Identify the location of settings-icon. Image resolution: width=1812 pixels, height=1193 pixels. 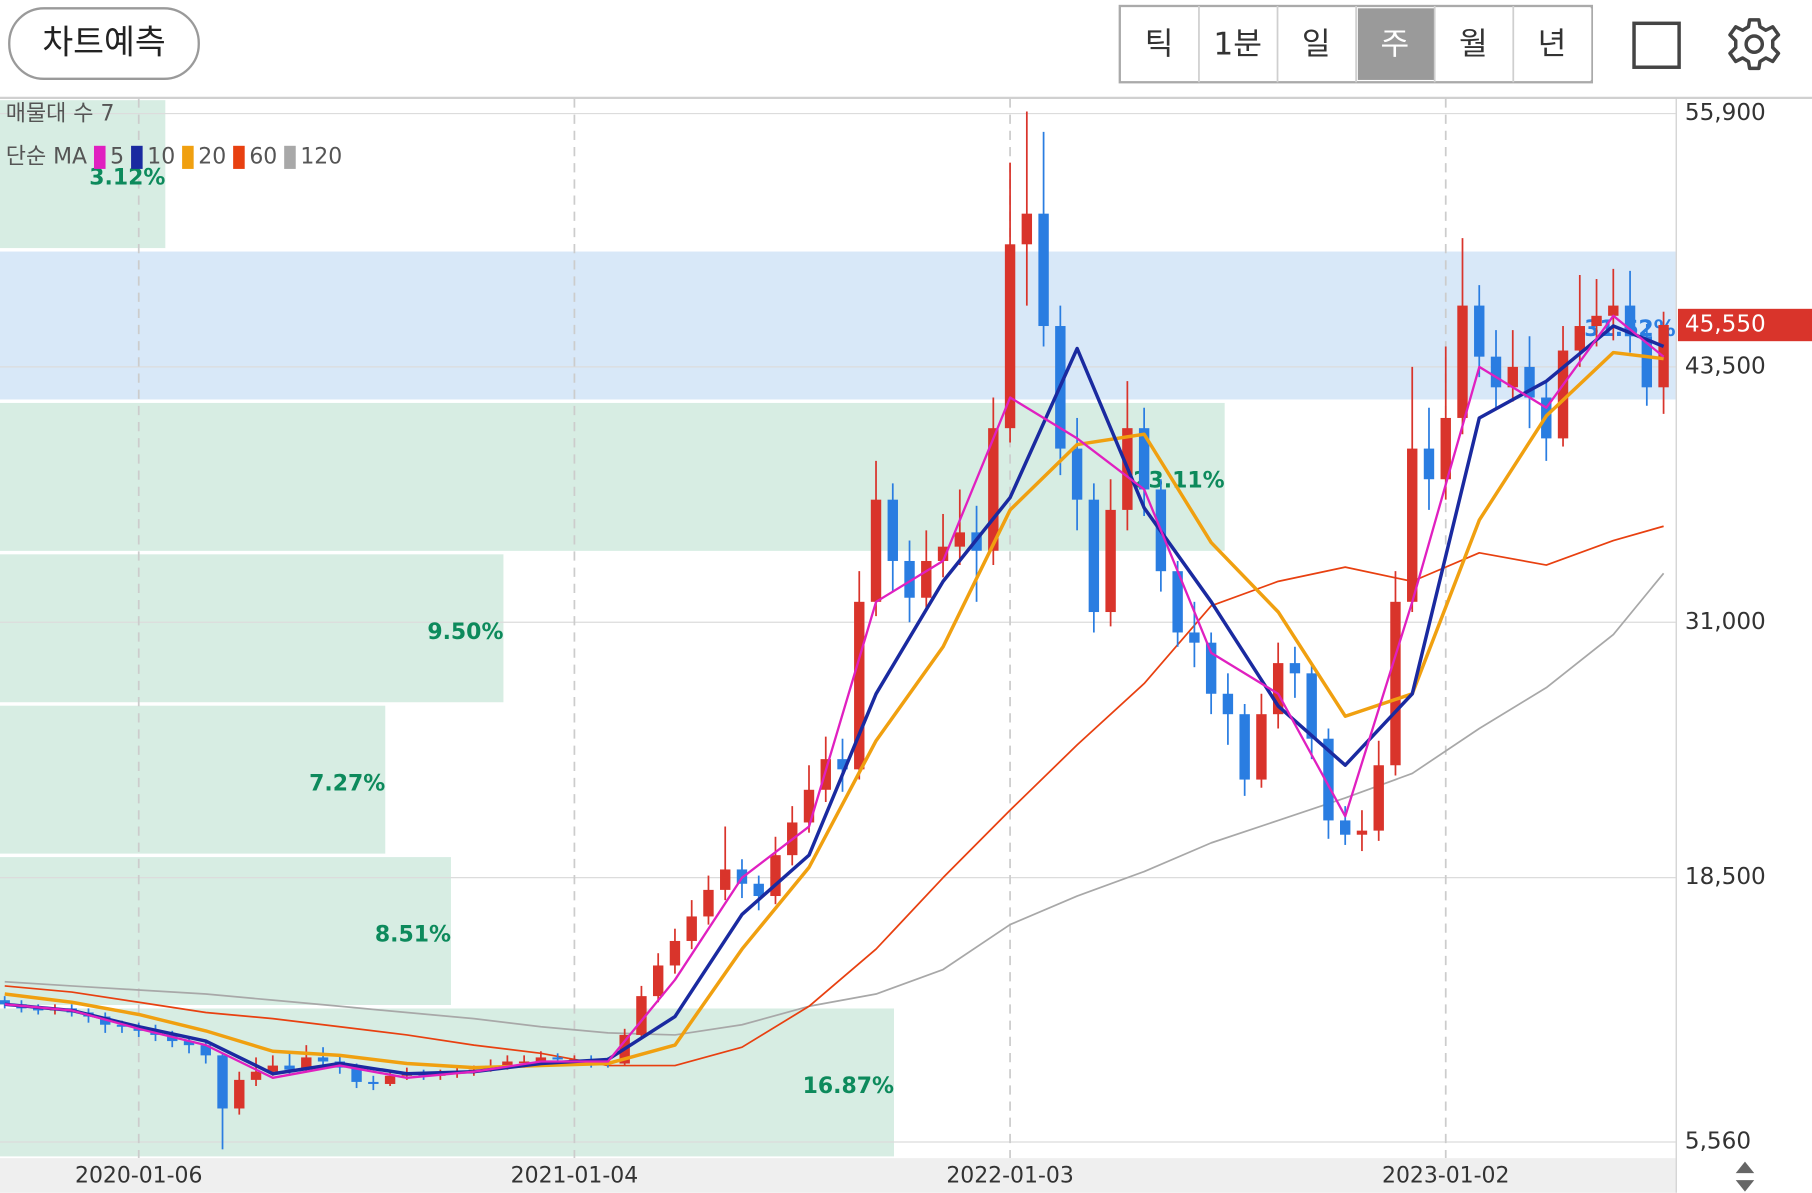
(1754, 44).